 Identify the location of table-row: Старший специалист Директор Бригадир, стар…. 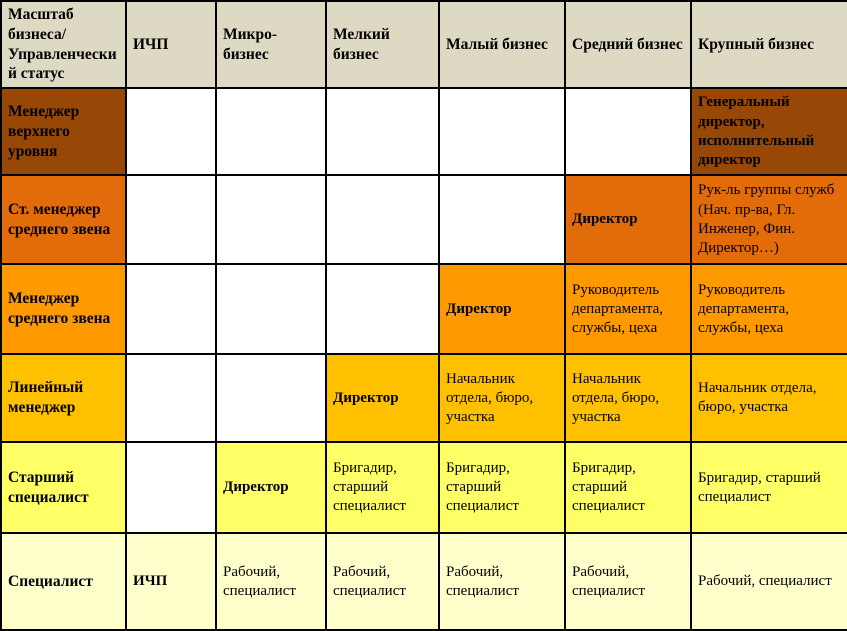
(423, 488).